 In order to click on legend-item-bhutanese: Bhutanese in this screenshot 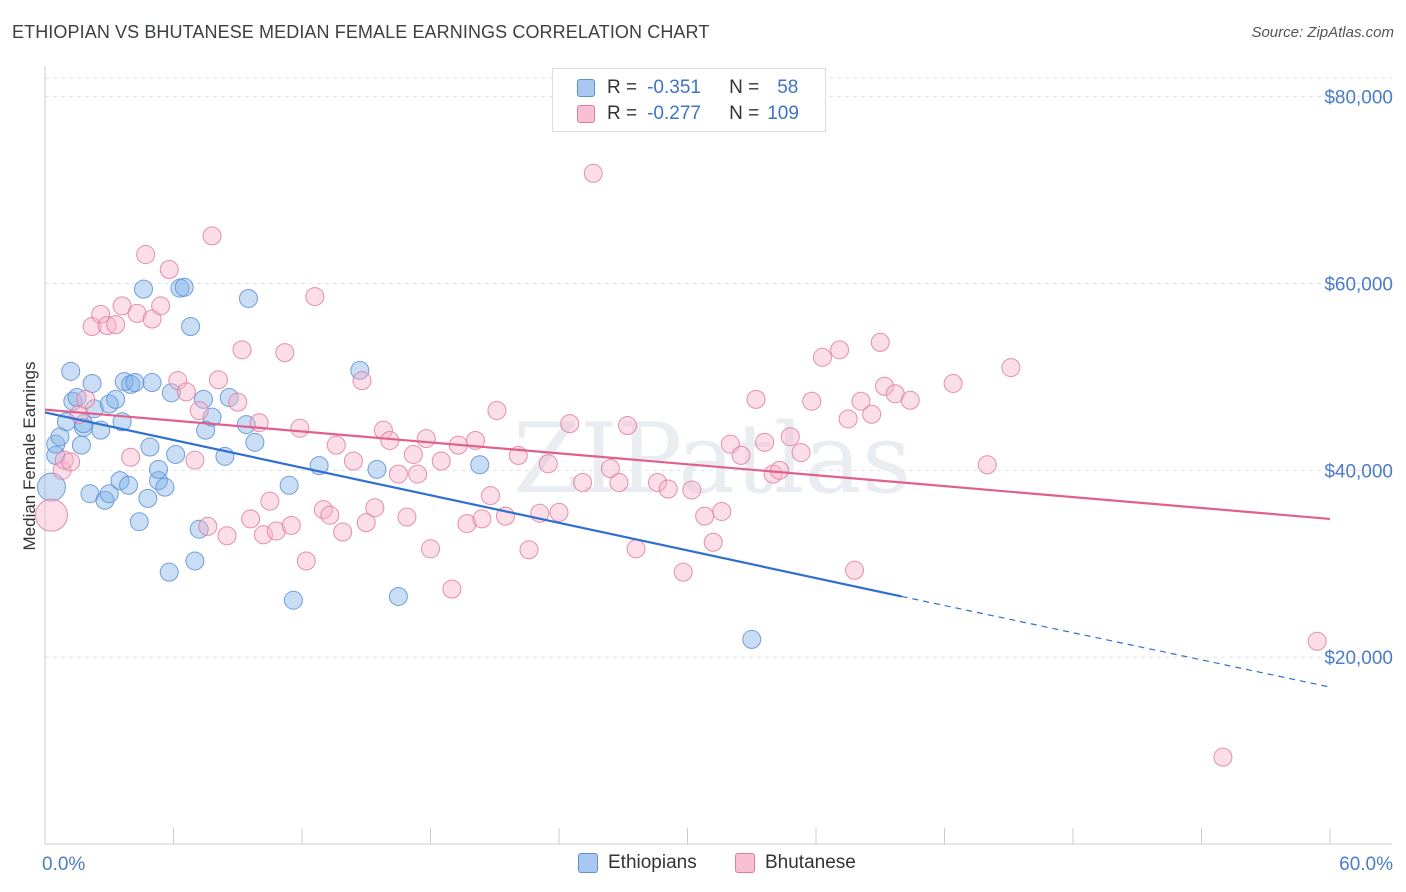, I will do `click(795, 863)`.